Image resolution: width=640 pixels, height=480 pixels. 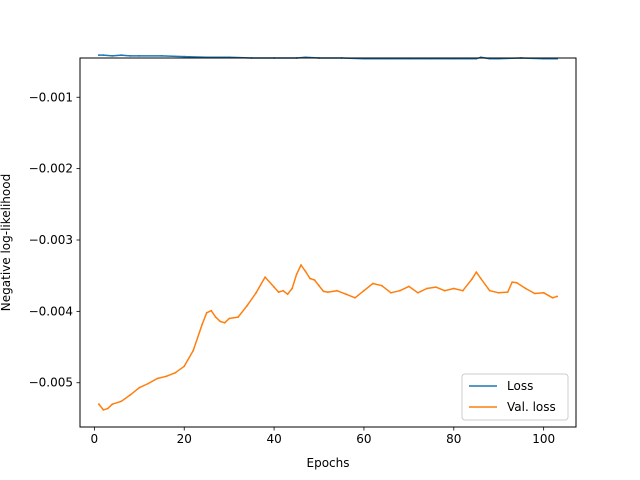 I want to click on legend-label-val-loss: Val. loss, so click(x=531, y=407).